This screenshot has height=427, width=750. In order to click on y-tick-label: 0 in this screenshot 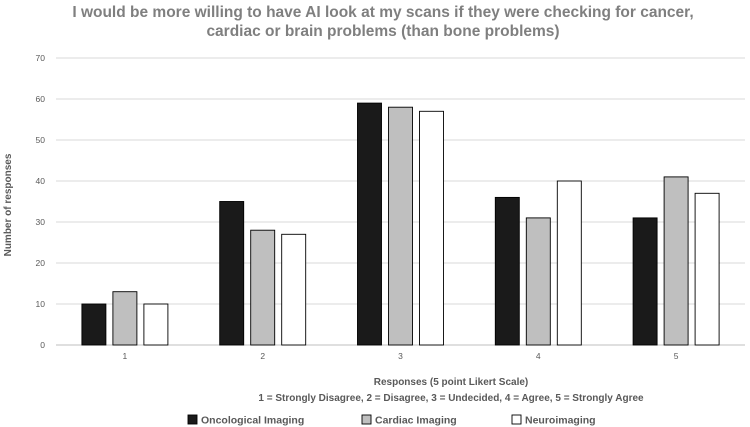, I will do `click(42, 345)`.